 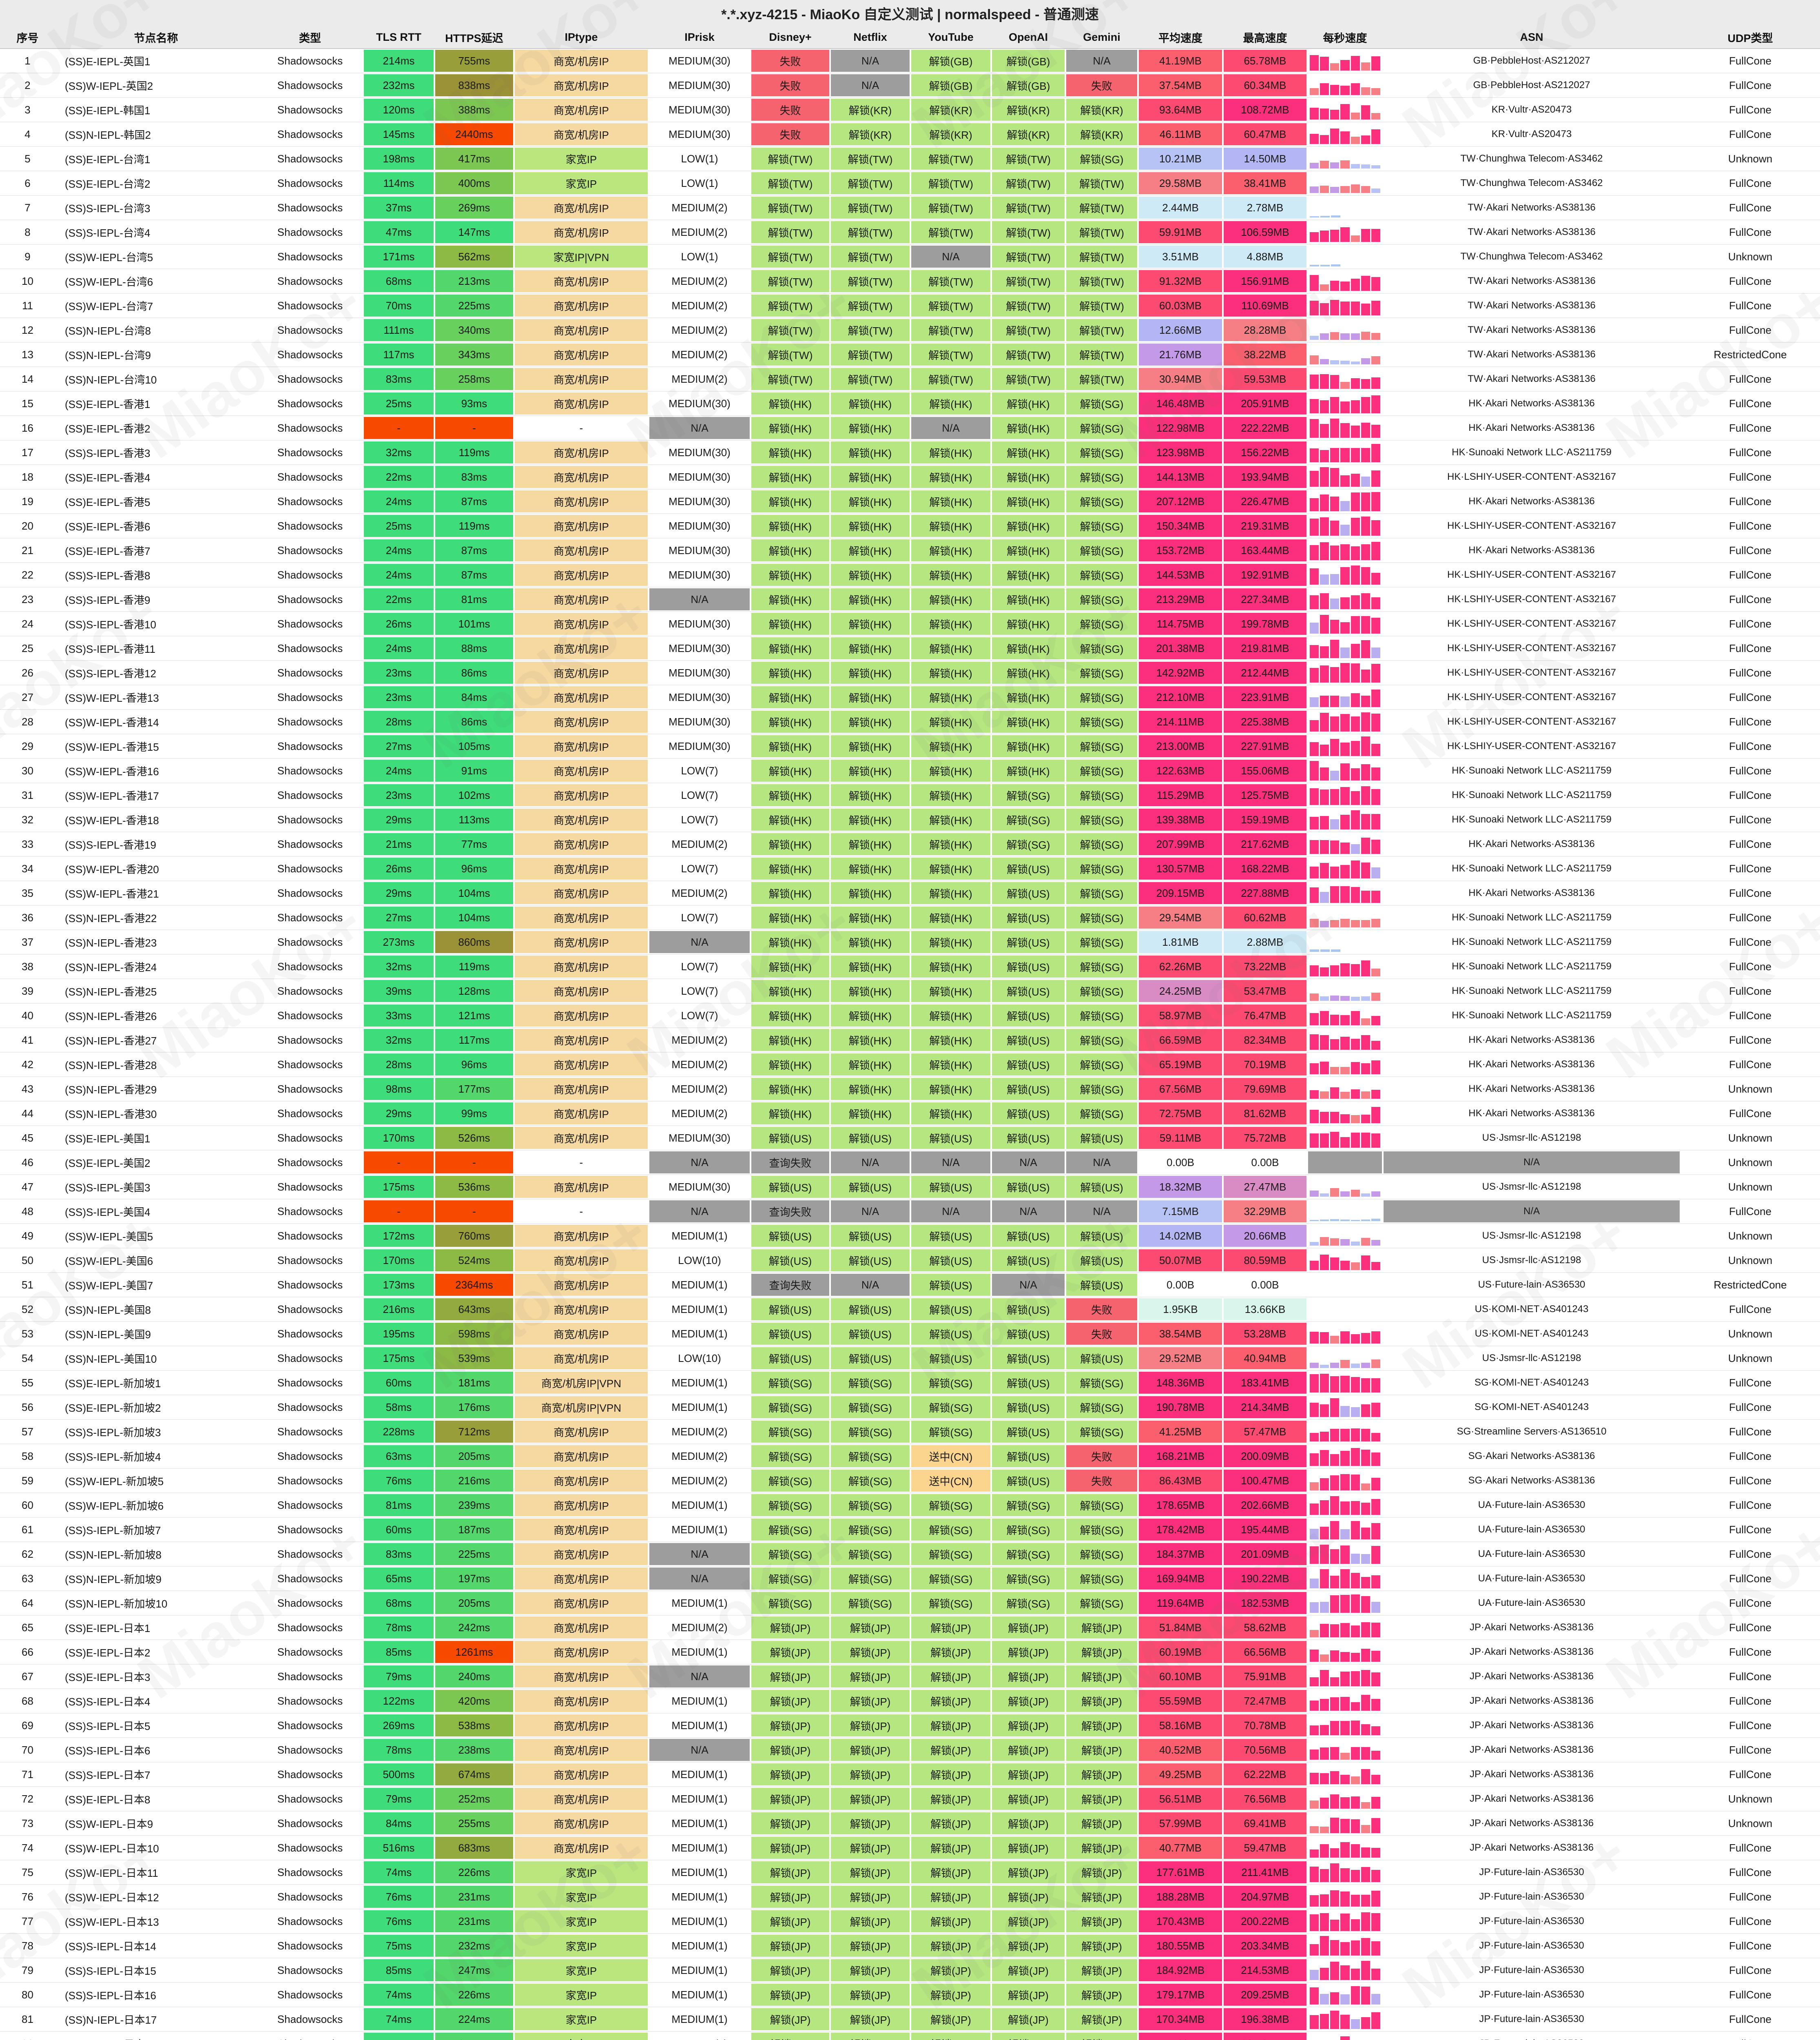 I want to click on disney-cell: 解锁(JP), so click(x=791, y=1652).